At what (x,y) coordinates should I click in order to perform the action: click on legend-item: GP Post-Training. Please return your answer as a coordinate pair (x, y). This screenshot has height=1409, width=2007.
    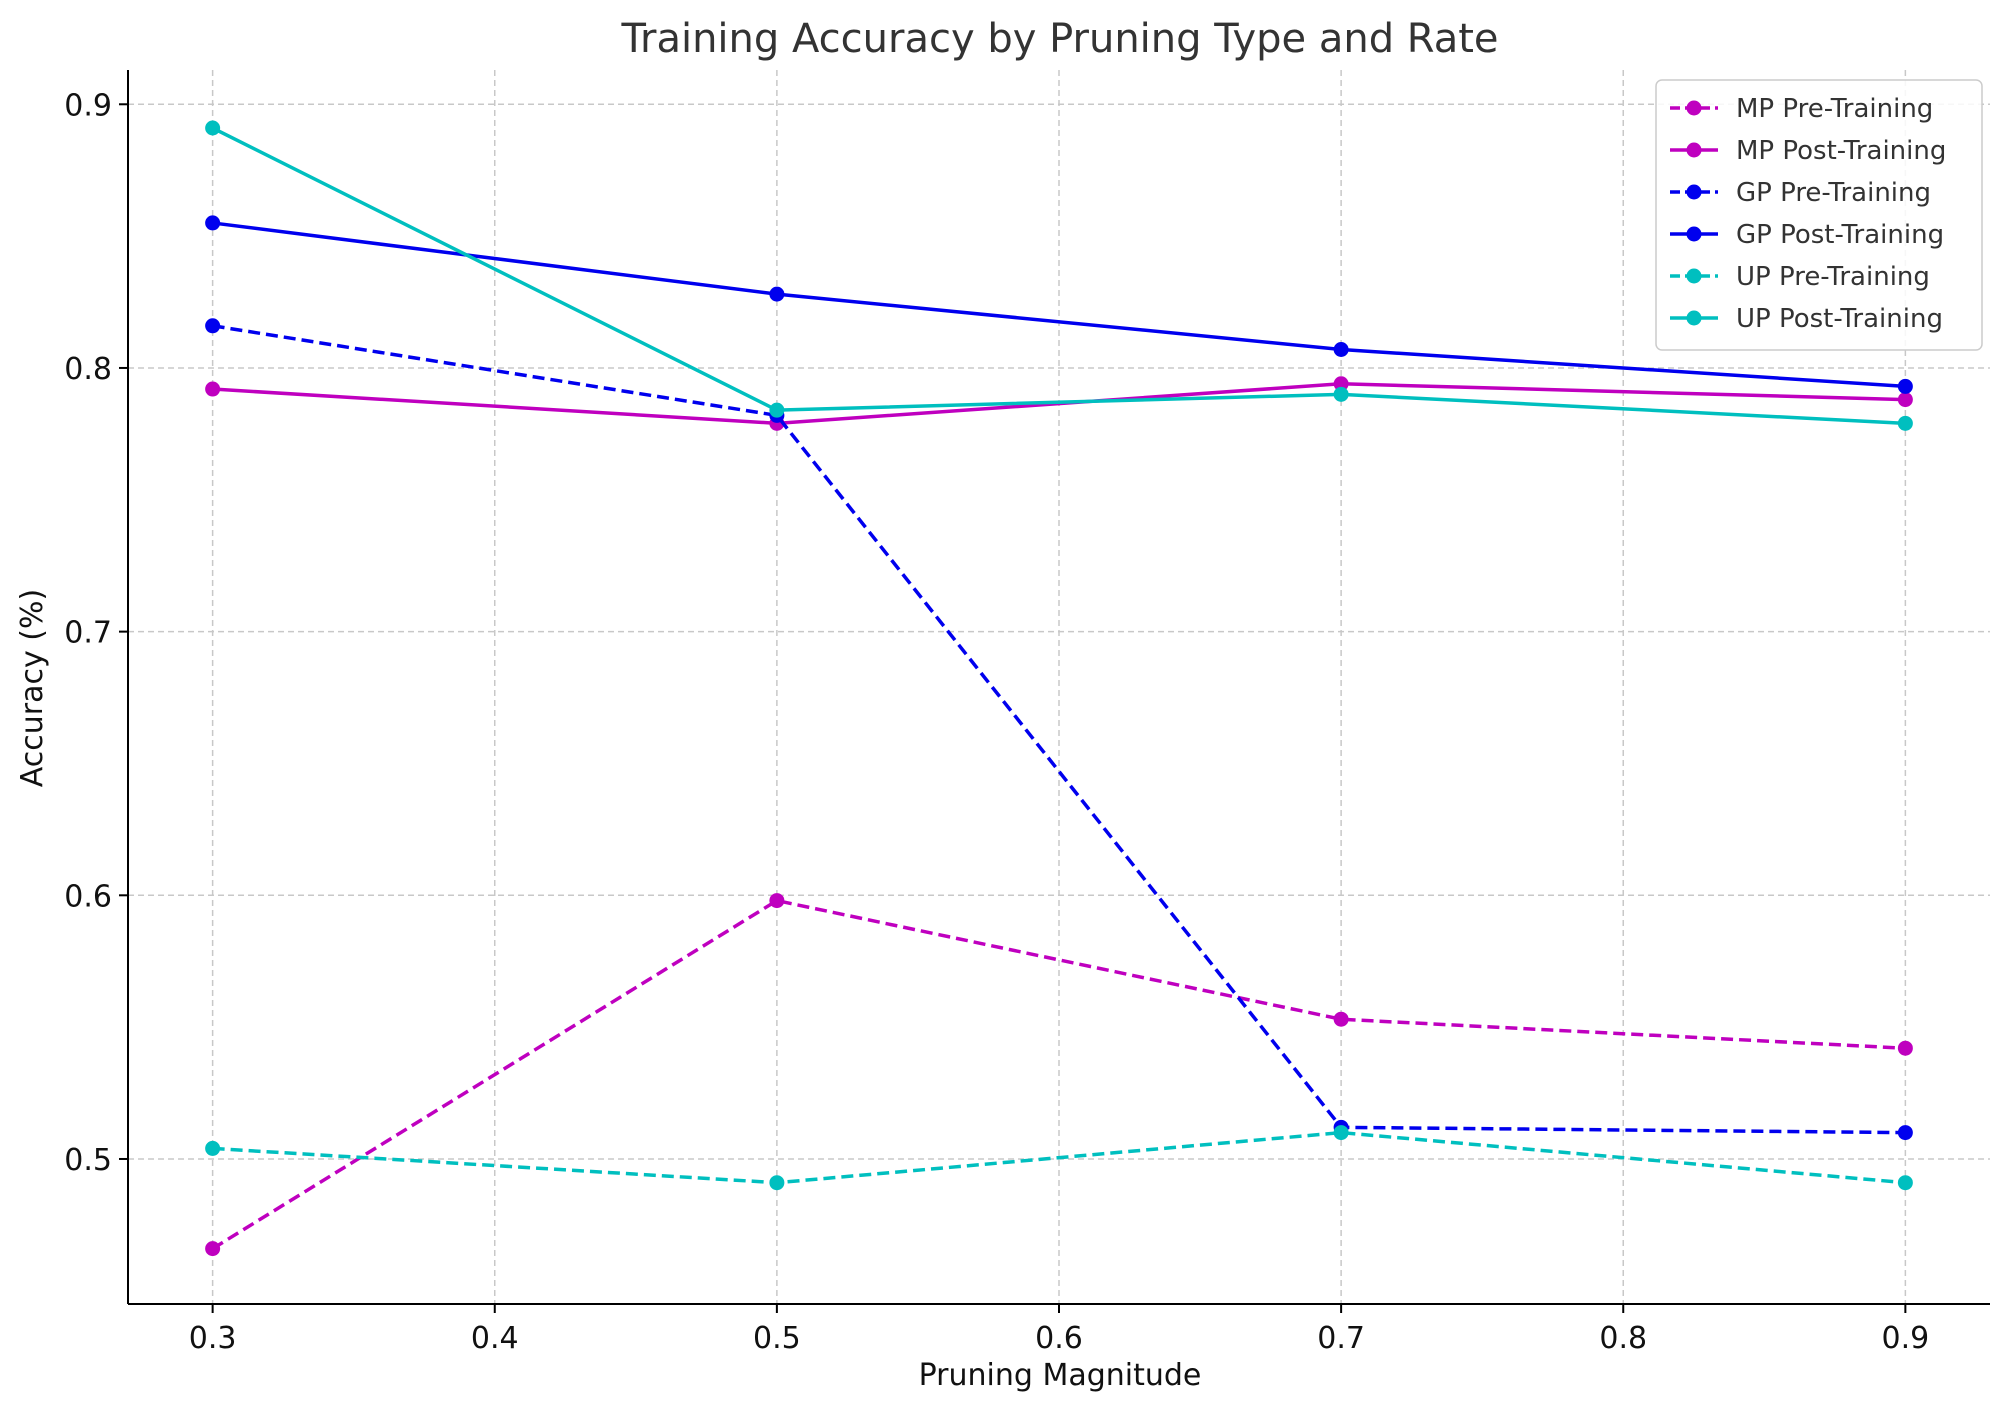
    Looking at the image, I should click on (1807, 235).